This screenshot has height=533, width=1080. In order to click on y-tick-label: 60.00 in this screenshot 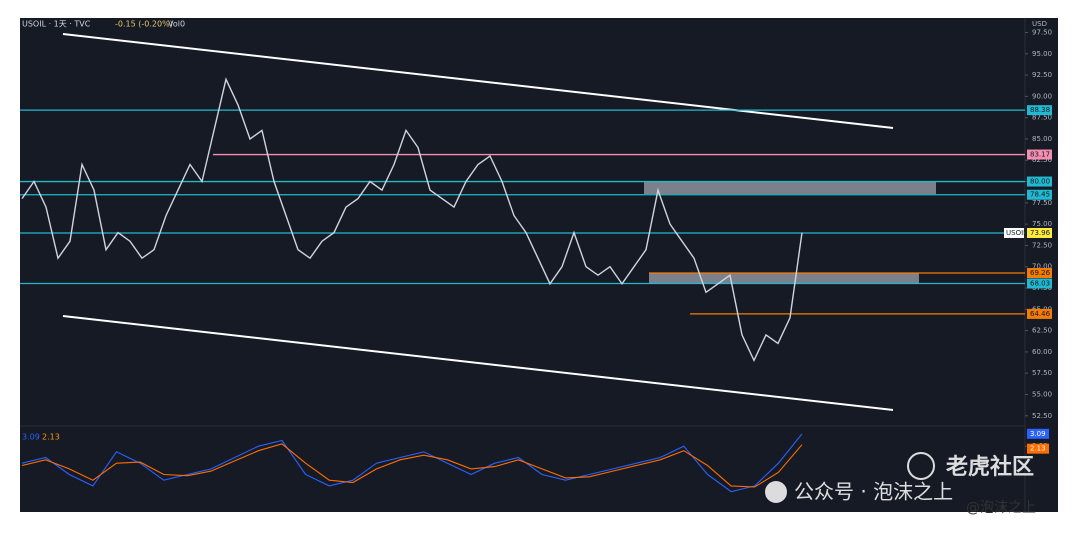, I will do `click(1042, 352)`.